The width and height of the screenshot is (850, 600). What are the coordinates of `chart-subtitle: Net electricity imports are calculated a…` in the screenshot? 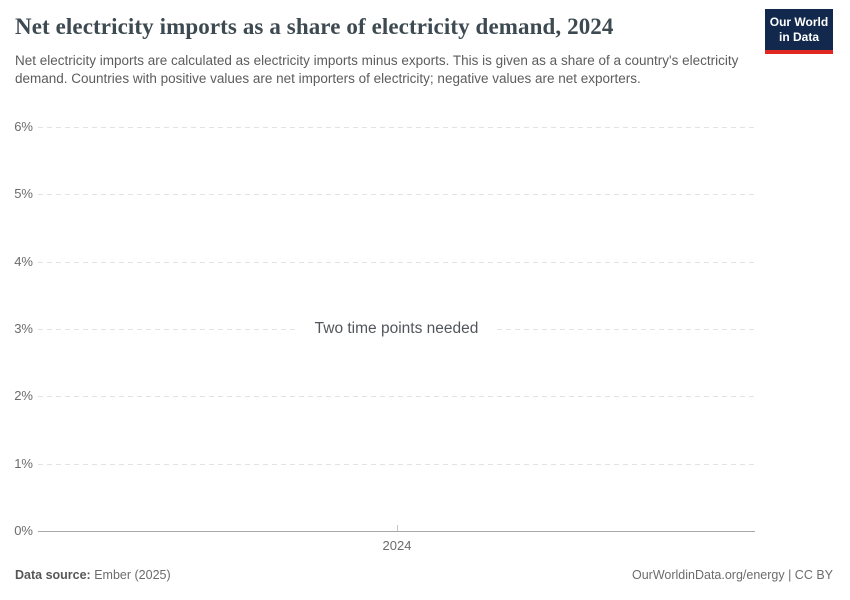 It's located at (377, 69).